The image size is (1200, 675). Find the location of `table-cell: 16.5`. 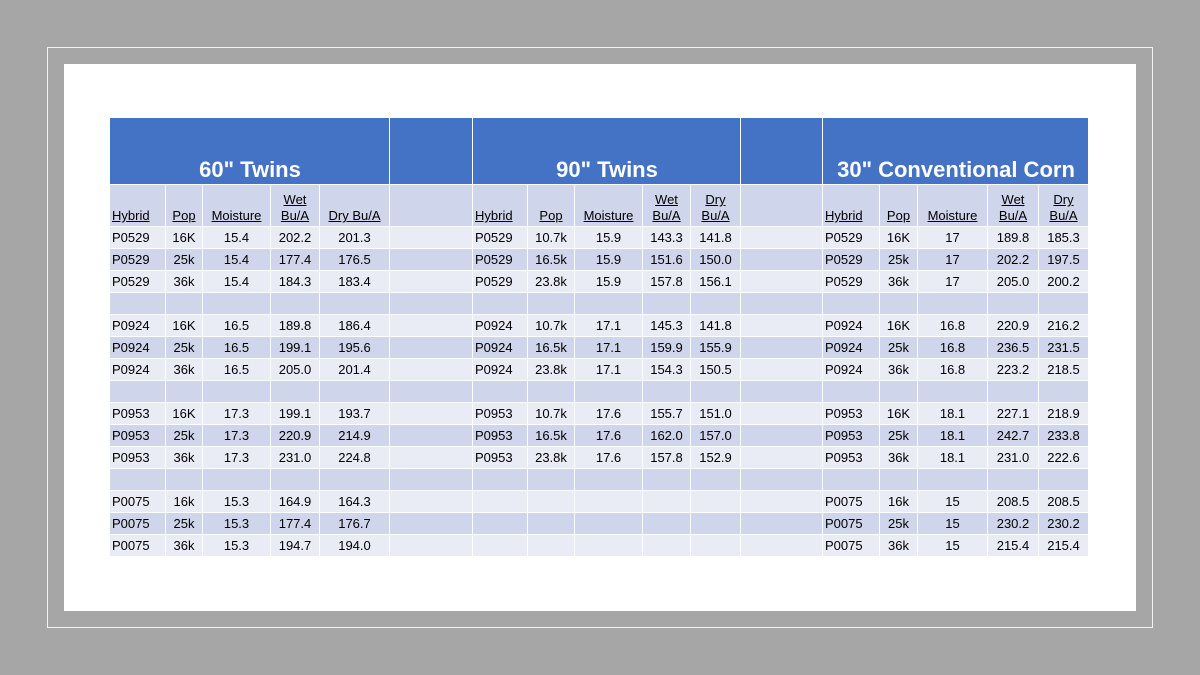

table-cell: 16.5 is located at coordinates (237, 370).